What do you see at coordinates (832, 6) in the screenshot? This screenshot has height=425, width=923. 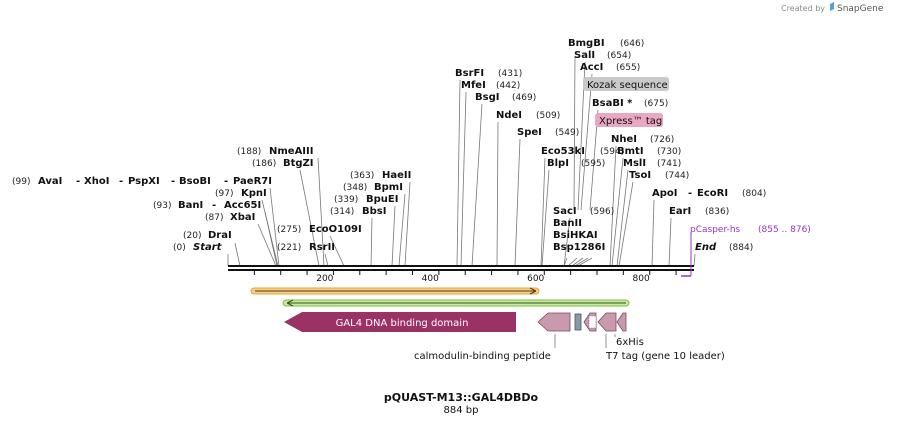 I see `snapgene-logo-icon` at bounding box center [832, 6].